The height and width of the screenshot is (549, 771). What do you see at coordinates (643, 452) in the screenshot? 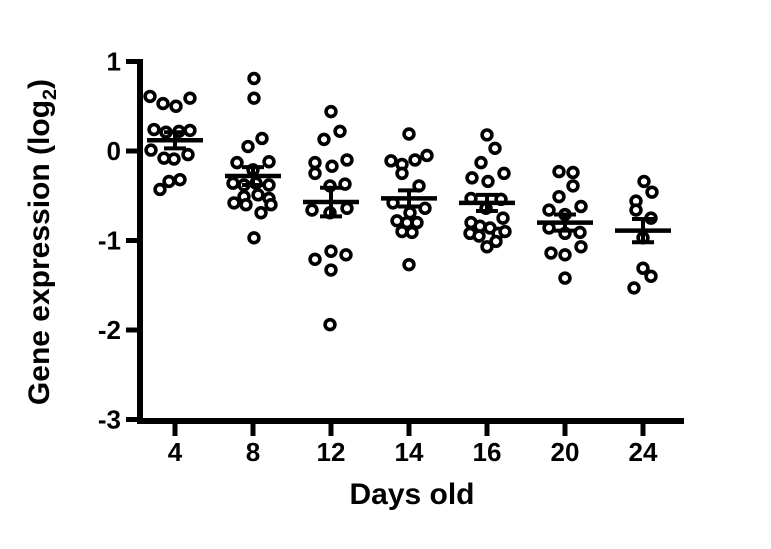
I see `x-tick-label: 24` at bounding box center [643, 452].